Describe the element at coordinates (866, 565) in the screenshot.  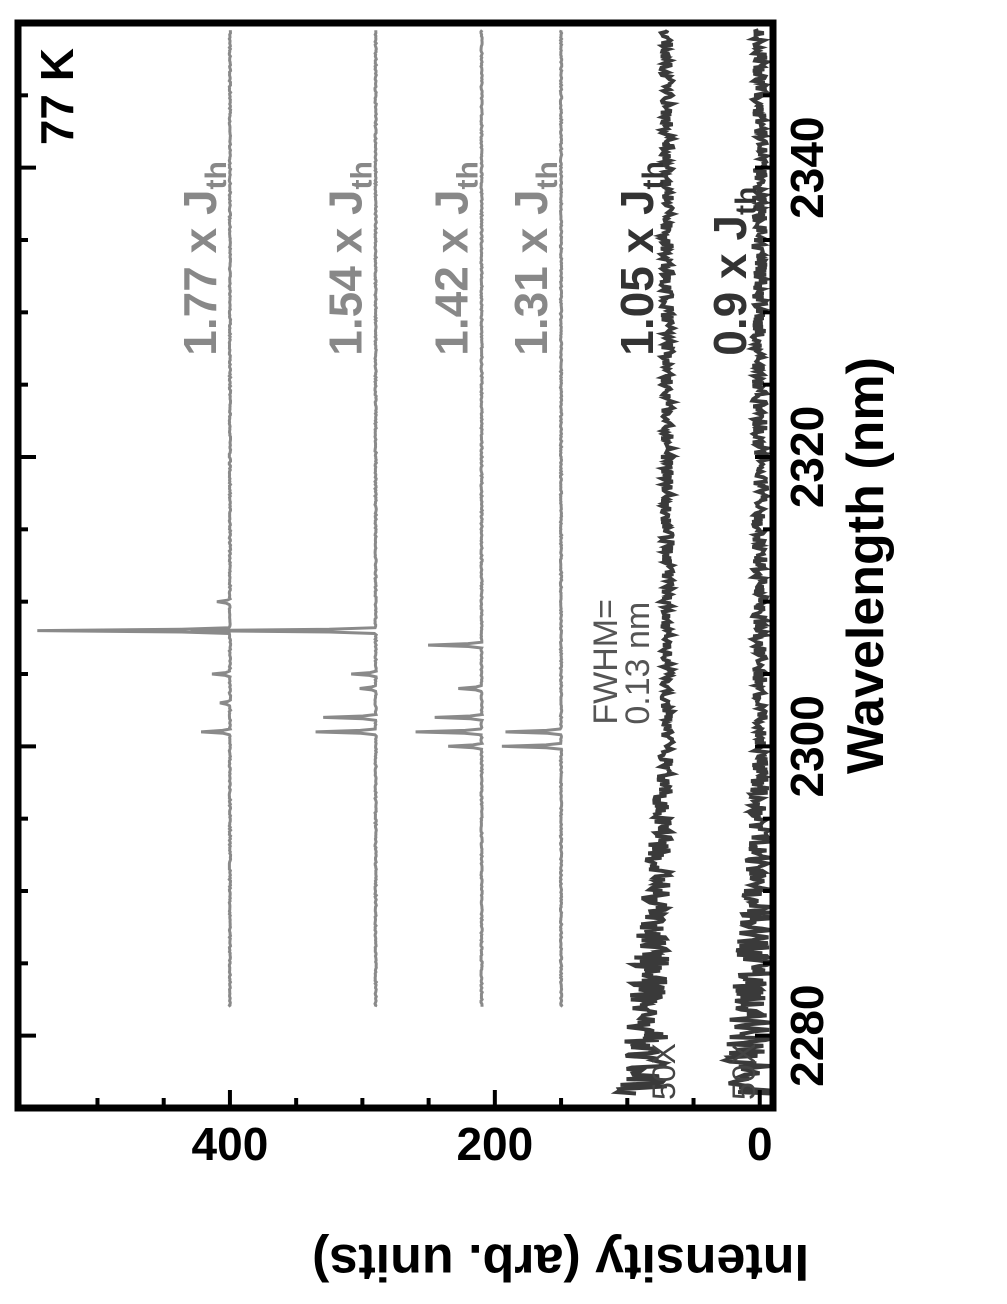
I see `x-axis-label: Wavelength (nm)` at that location.